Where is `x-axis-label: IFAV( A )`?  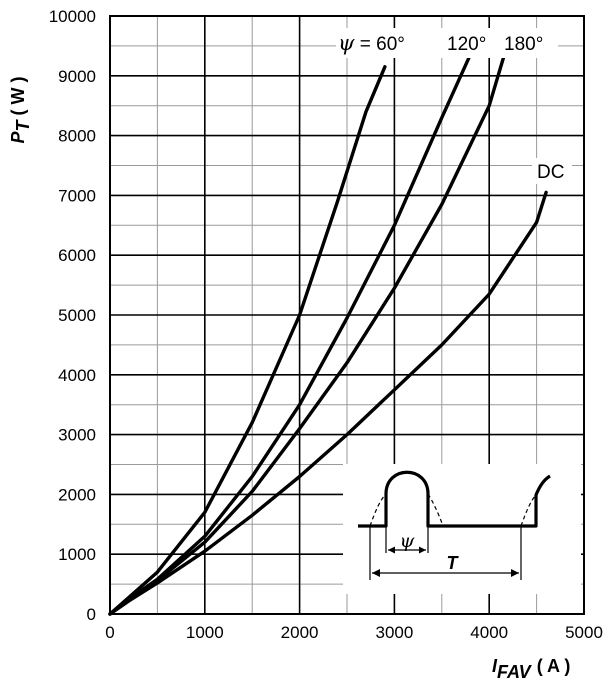
x-axis-label: IFAV( A ) is located at coordinates (531, 669).